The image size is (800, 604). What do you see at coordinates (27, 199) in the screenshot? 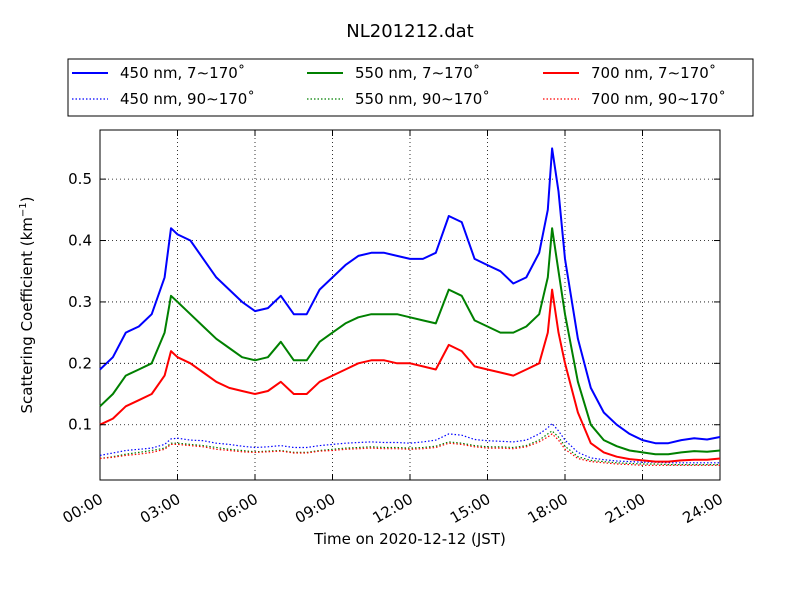
I see `y-axis-label-close: )` at bounding box center [27, 199].